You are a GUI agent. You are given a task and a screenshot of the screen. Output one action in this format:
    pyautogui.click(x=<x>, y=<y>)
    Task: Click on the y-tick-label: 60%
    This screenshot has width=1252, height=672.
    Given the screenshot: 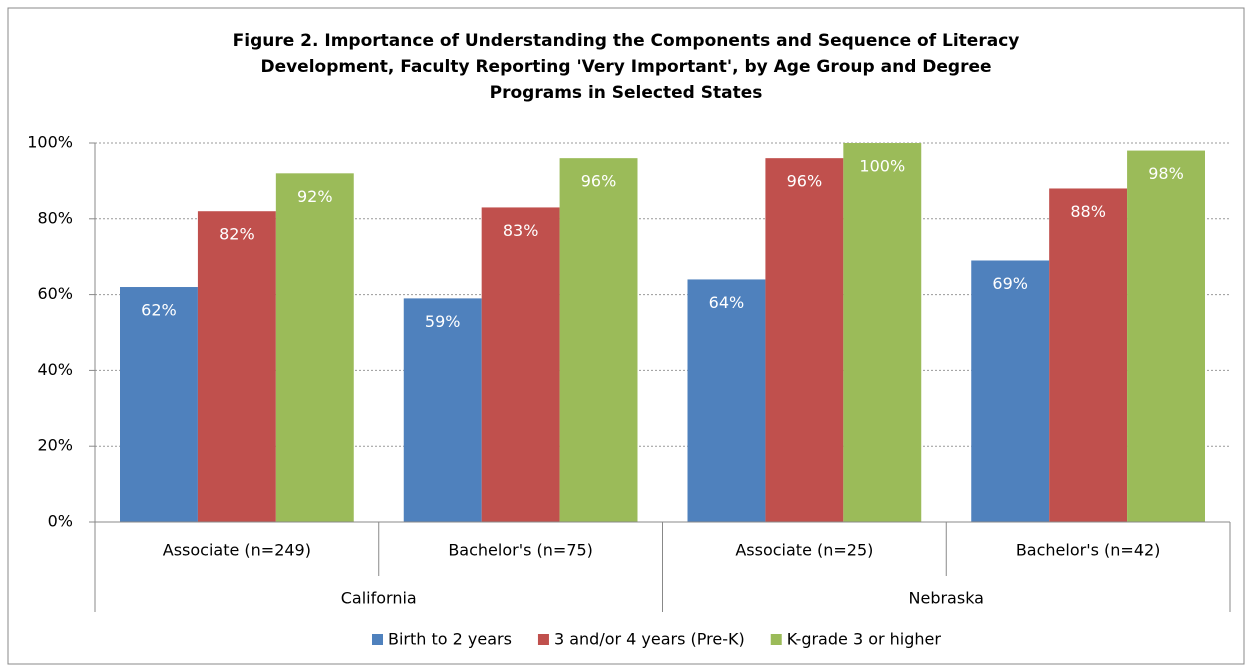 What is the action you would take?
    pyautogui.click(x=55, y=293)
    